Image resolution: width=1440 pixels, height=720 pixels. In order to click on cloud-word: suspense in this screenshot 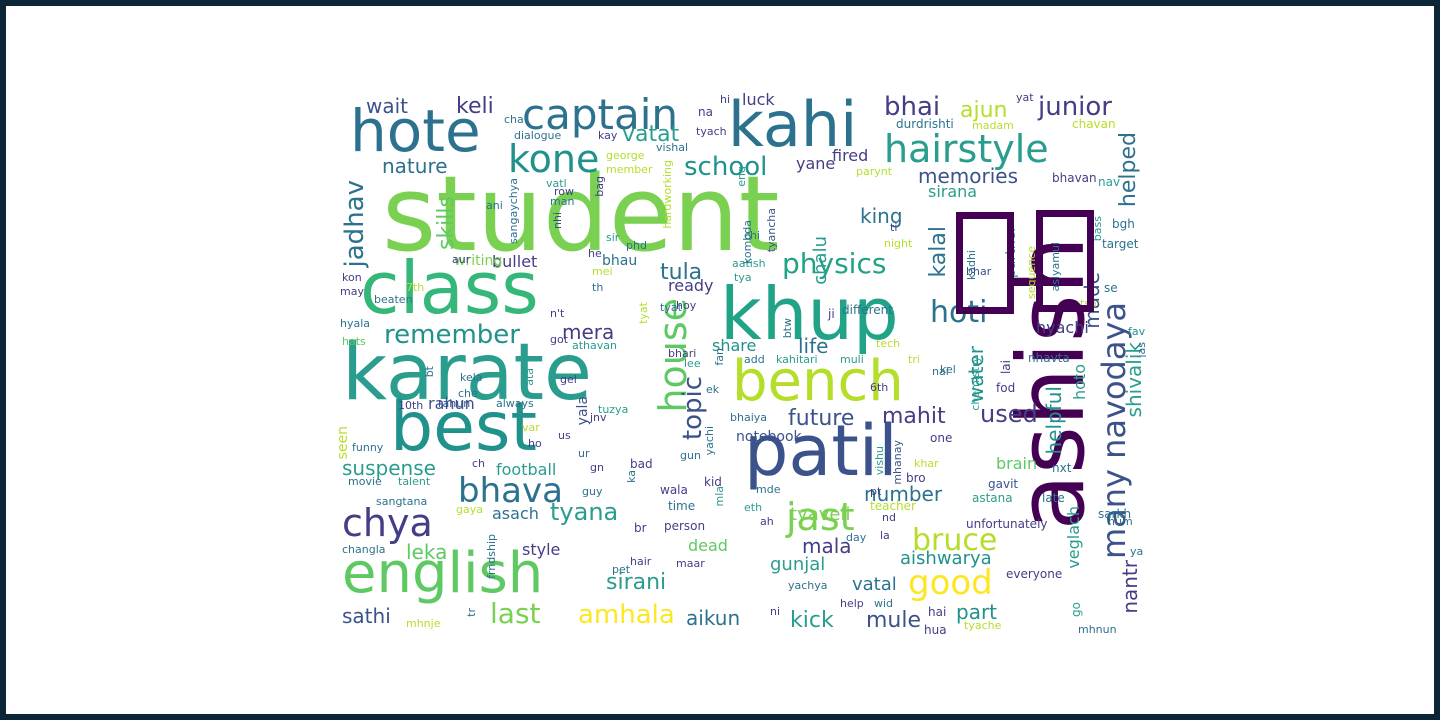, I will do `click(389, 468)`.